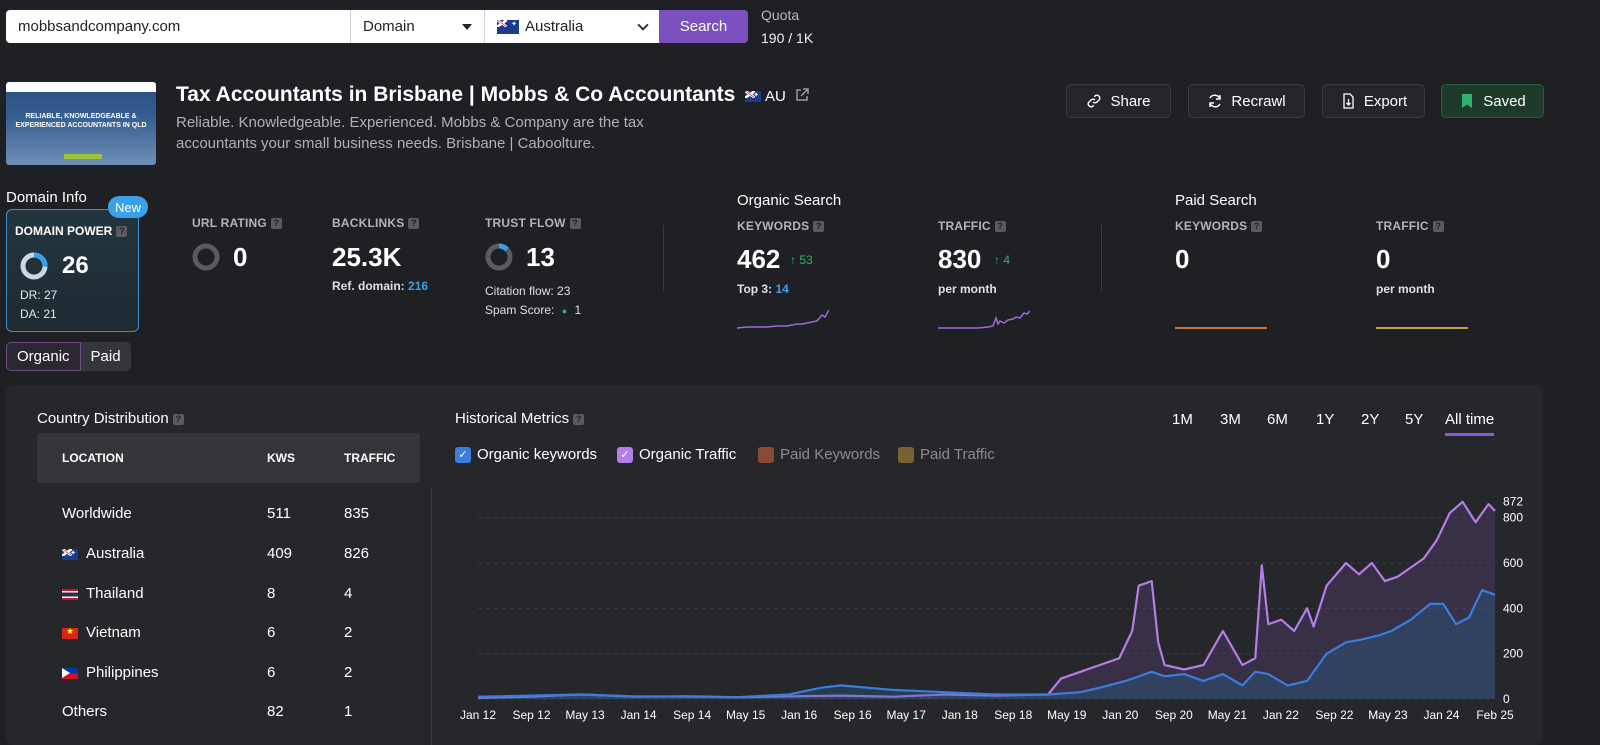 The width and height of the screenshot is (1600, 745). Describe the element at coordinates (348, 593) in the screenshot. I see `table-row-traffic: 4` at that location.